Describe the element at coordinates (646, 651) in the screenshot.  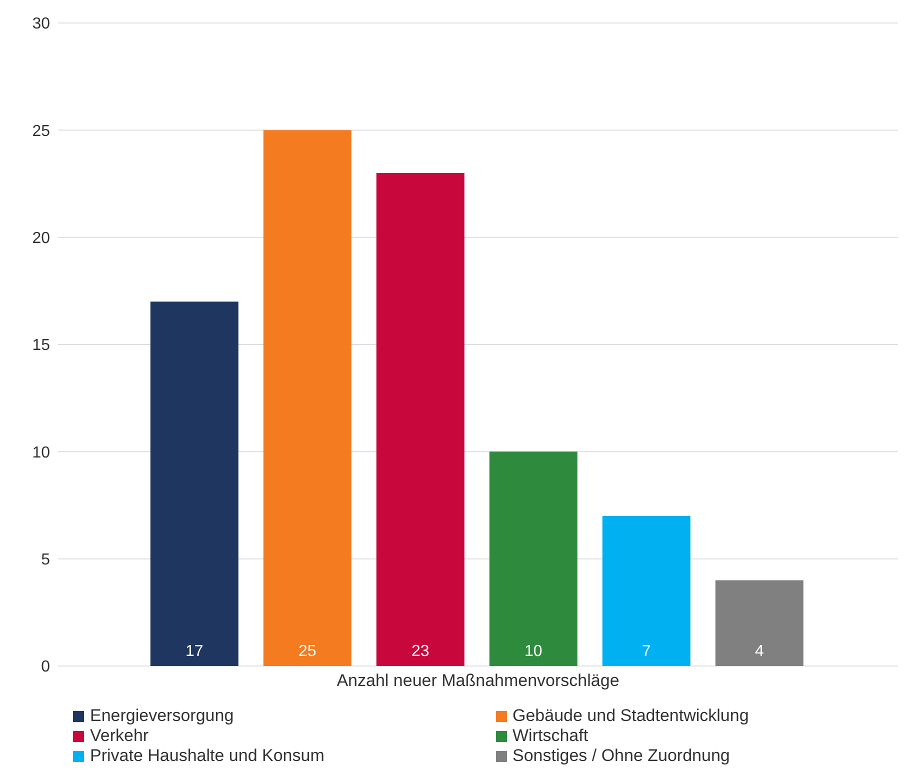
I see `data-label: 7` at that location.